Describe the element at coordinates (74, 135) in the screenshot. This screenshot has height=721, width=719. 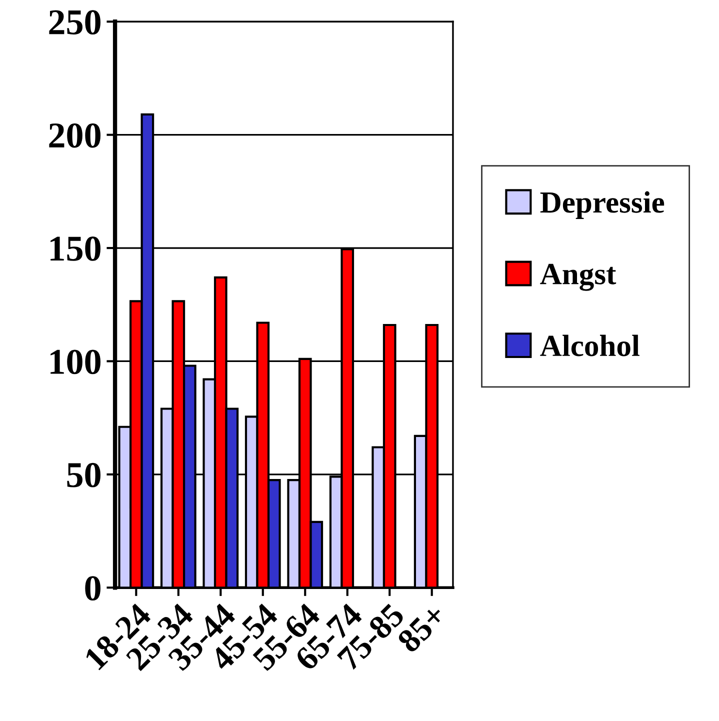
I see `y-tick-label: 200` at that location.